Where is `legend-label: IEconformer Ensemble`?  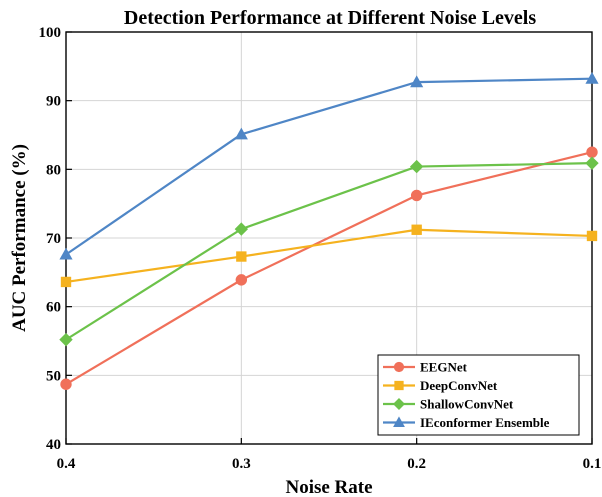 legend-label: IEconformer Ensemble is located at coordinates (485, 422).